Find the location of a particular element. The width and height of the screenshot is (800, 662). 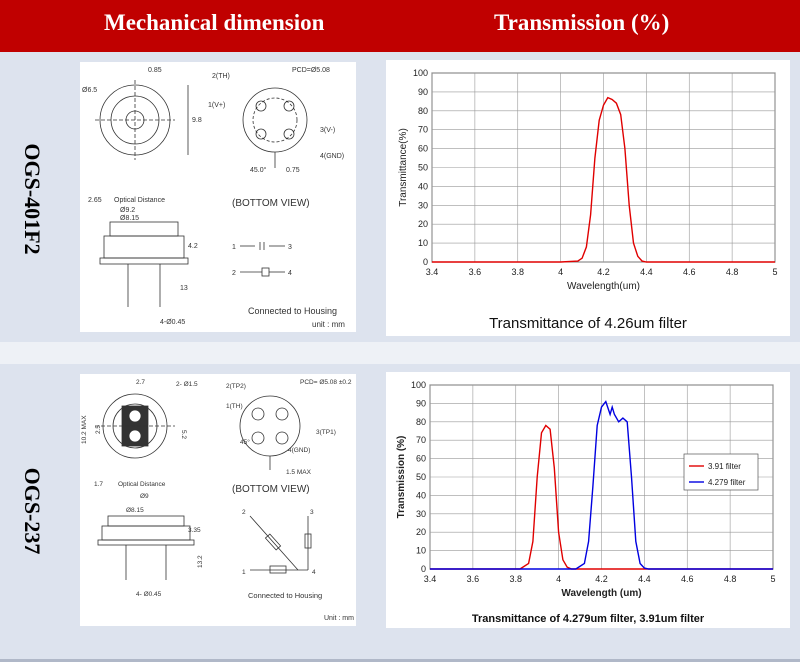

pin-3-tp1: 3(TP1) is located at coordinates (326, 432).